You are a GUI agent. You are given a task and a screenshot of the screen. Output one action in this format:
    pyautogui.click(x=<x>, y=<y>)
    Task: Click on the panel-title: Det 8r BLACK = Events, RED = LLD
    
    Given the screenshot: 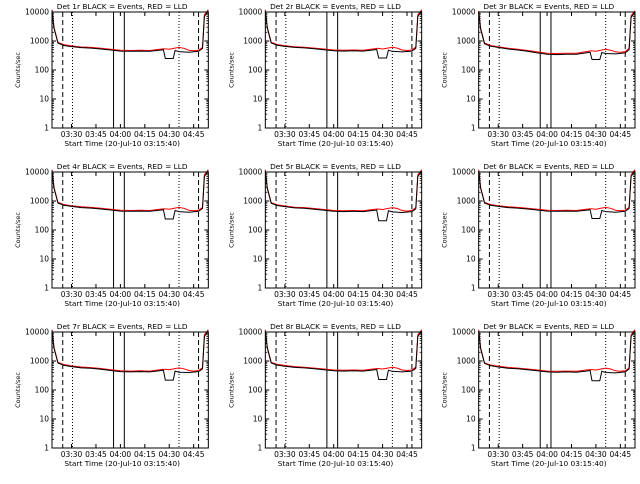 What is the action you would take?
    pyautogui.click(x=335, y=326)
    